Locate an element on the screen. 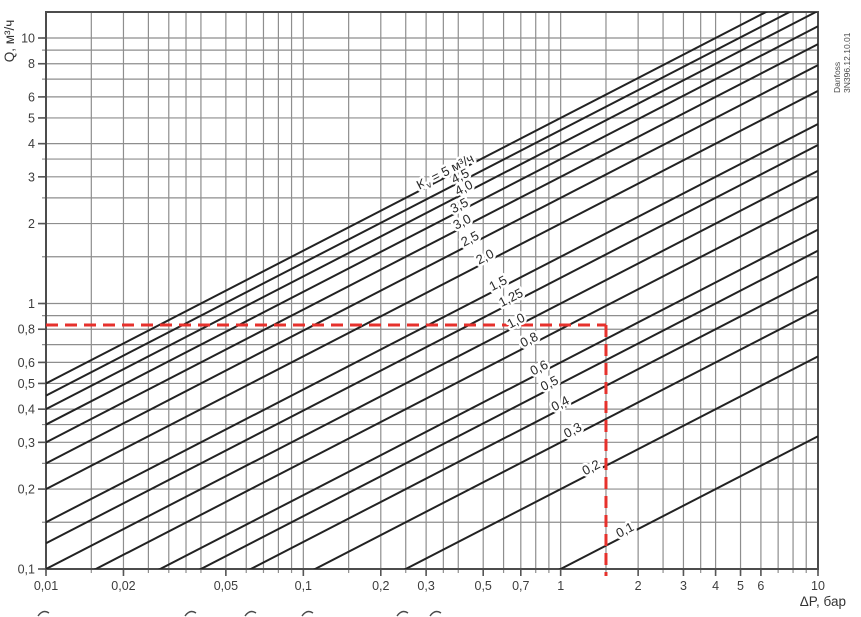  x-tick-label: 3 is located at coordinates (683, 586).